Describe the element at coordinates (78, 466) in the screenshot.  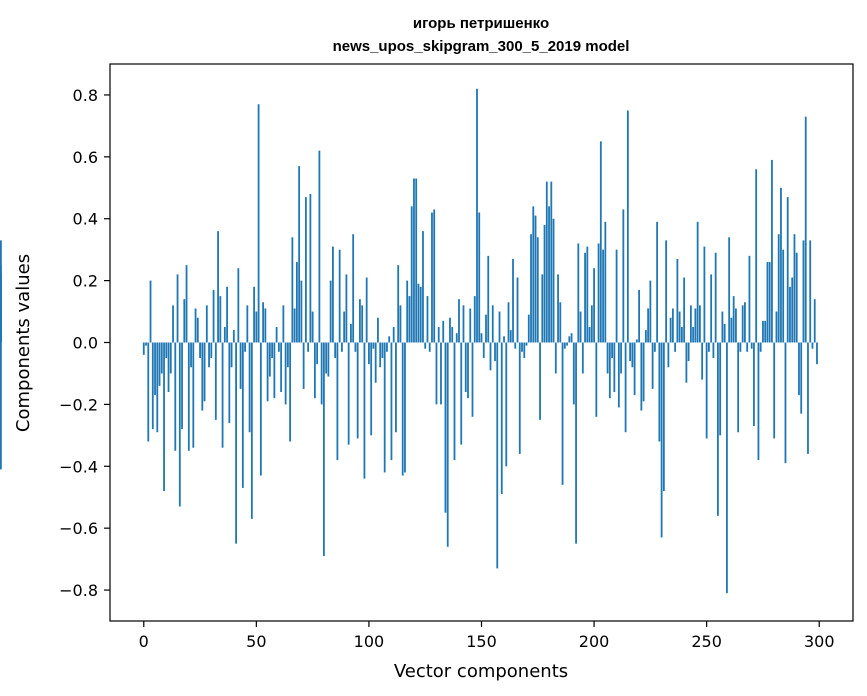
I see `y-tick-label: −0.4` at that location.